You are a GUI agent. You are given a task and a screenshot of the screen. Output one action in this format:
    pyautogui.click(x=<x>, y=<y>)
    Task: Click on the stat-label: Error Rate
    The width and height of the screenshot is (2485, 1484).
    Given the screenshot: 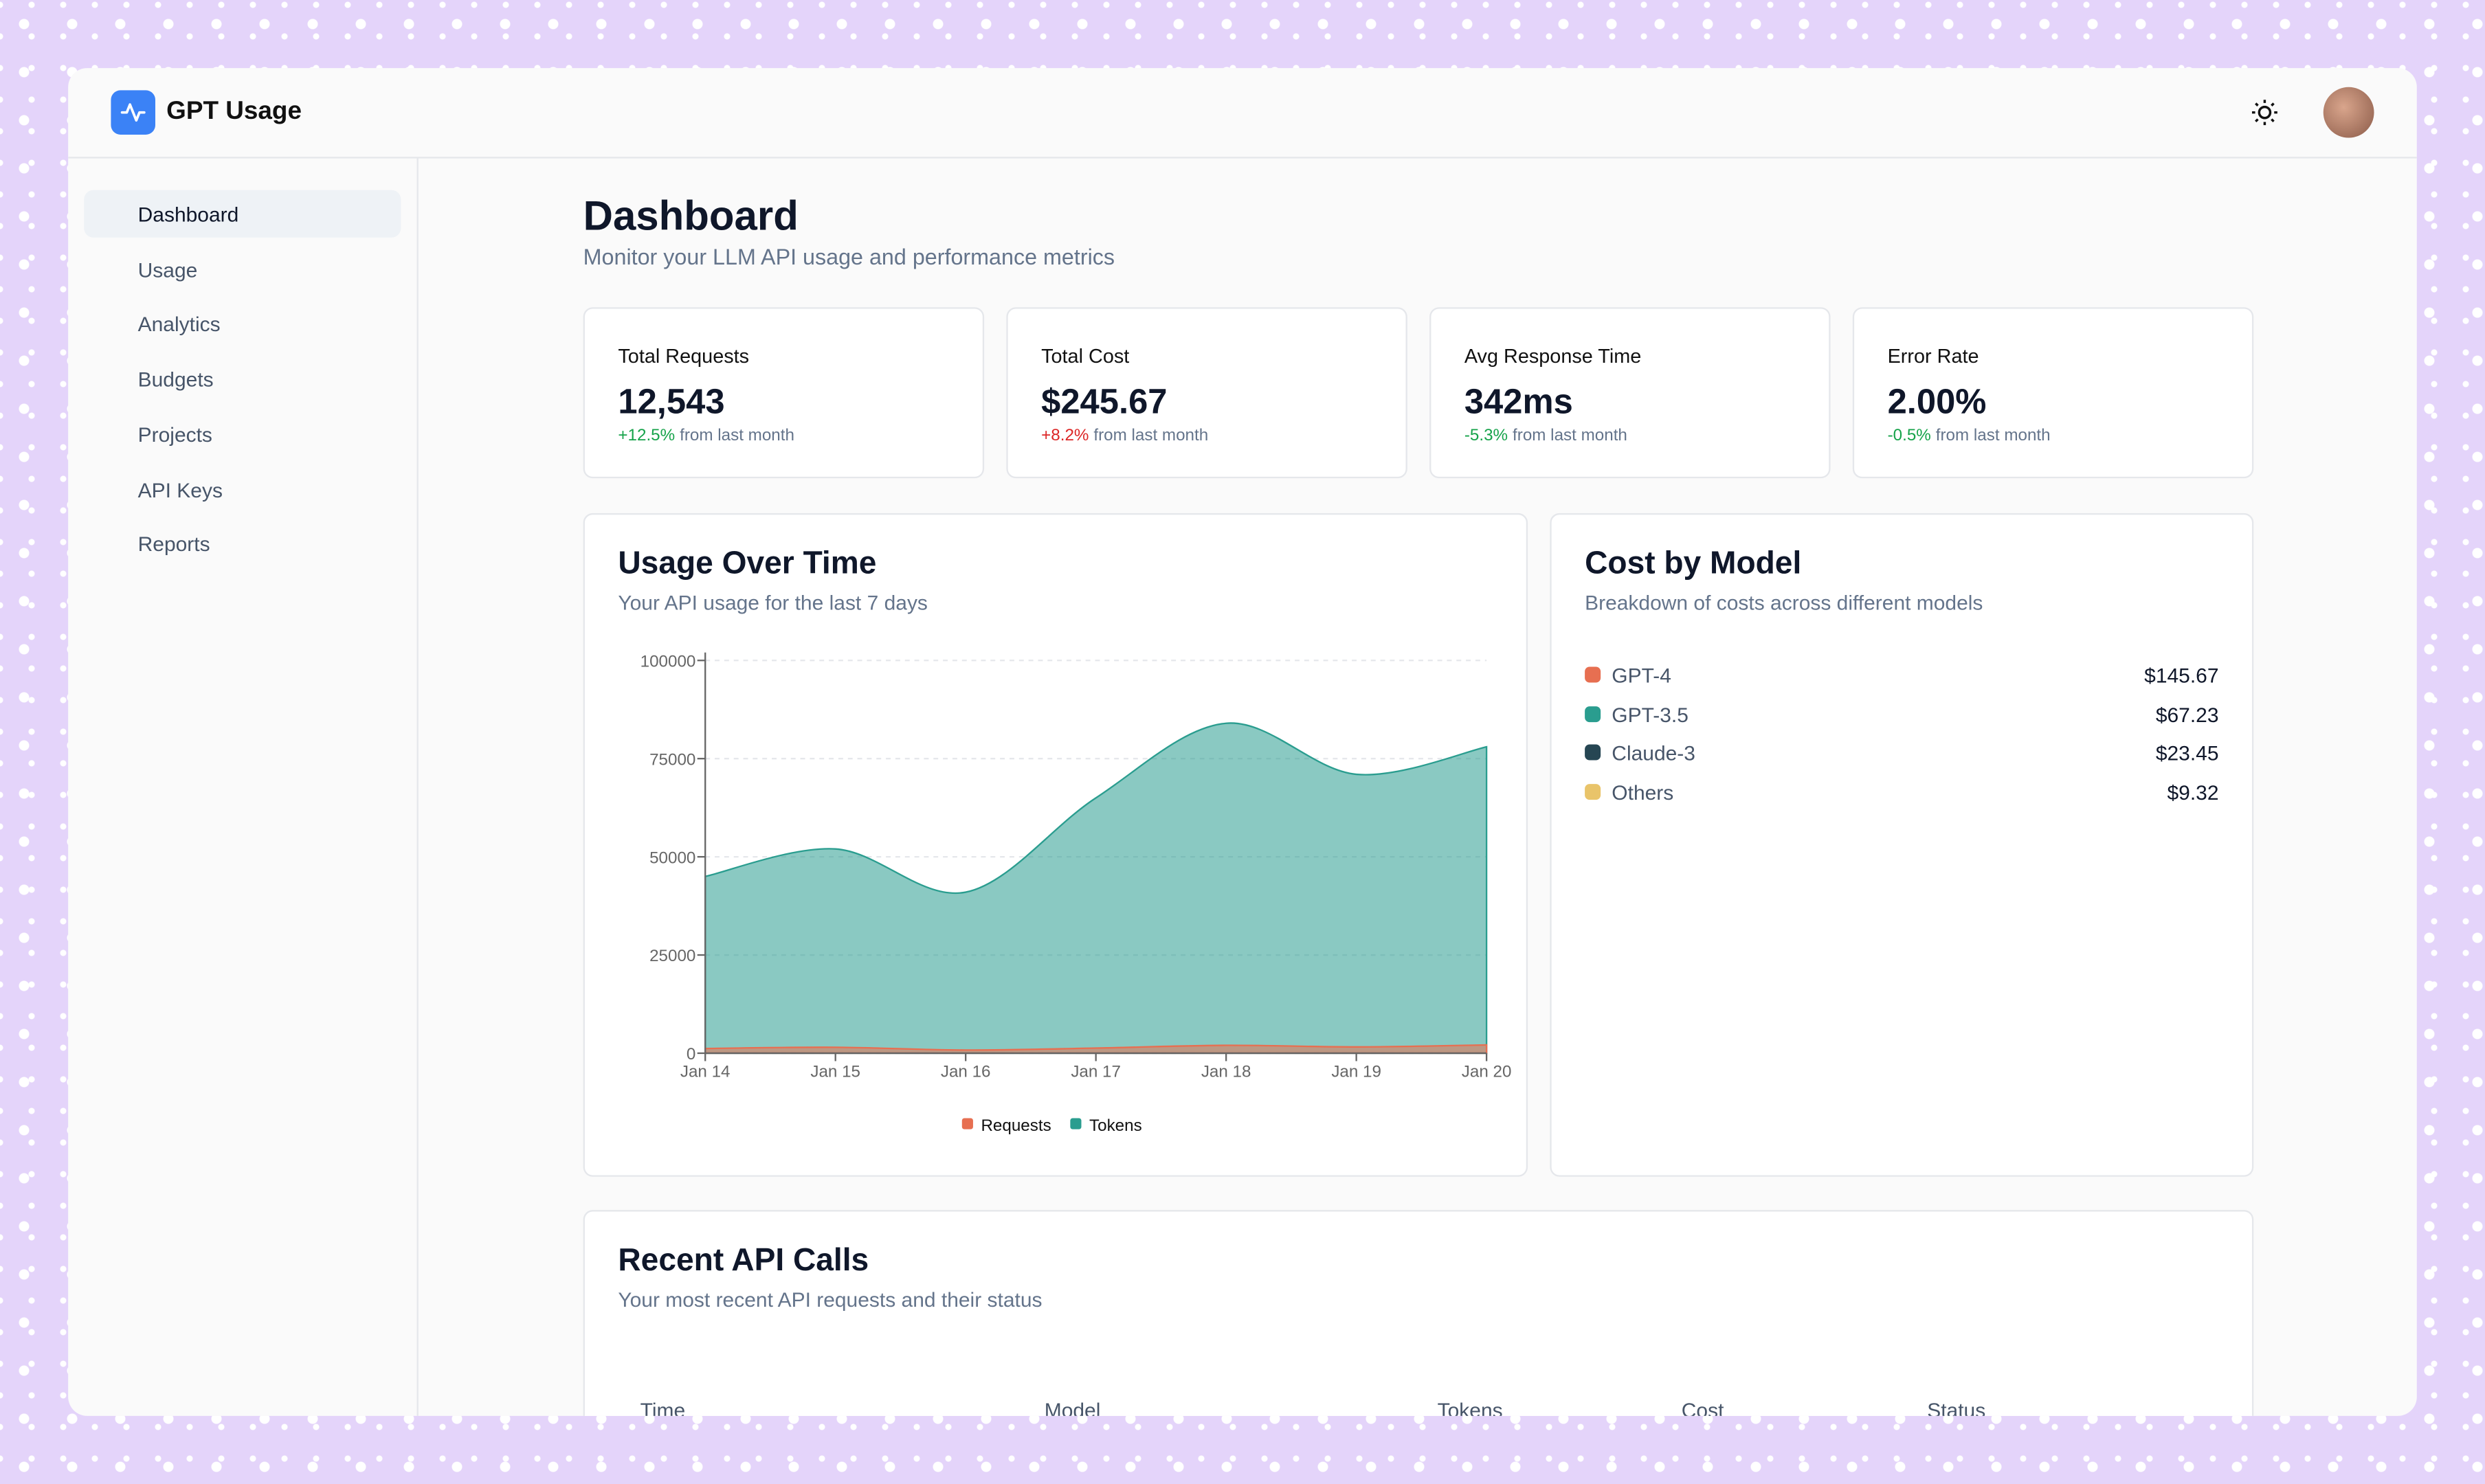 What is the action you would take?
    pyautogui.click(x=1933, y=356)
    